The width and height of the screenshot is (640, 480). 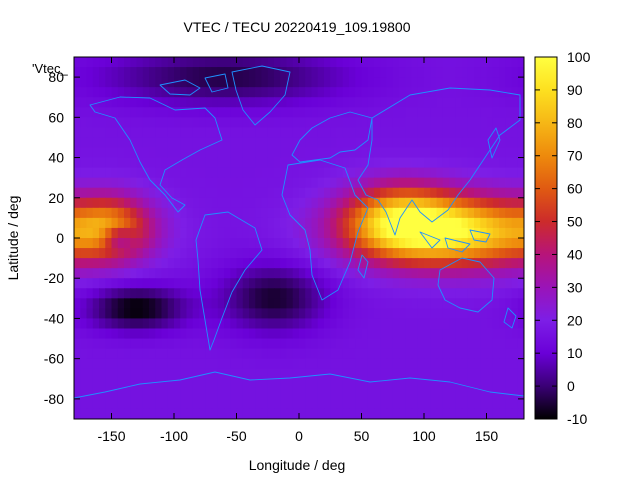 What do you see at coordinates (575, 156) in the screenshot?
I see `colorbar-tick-label: 70` at bounding box center [575, 156].